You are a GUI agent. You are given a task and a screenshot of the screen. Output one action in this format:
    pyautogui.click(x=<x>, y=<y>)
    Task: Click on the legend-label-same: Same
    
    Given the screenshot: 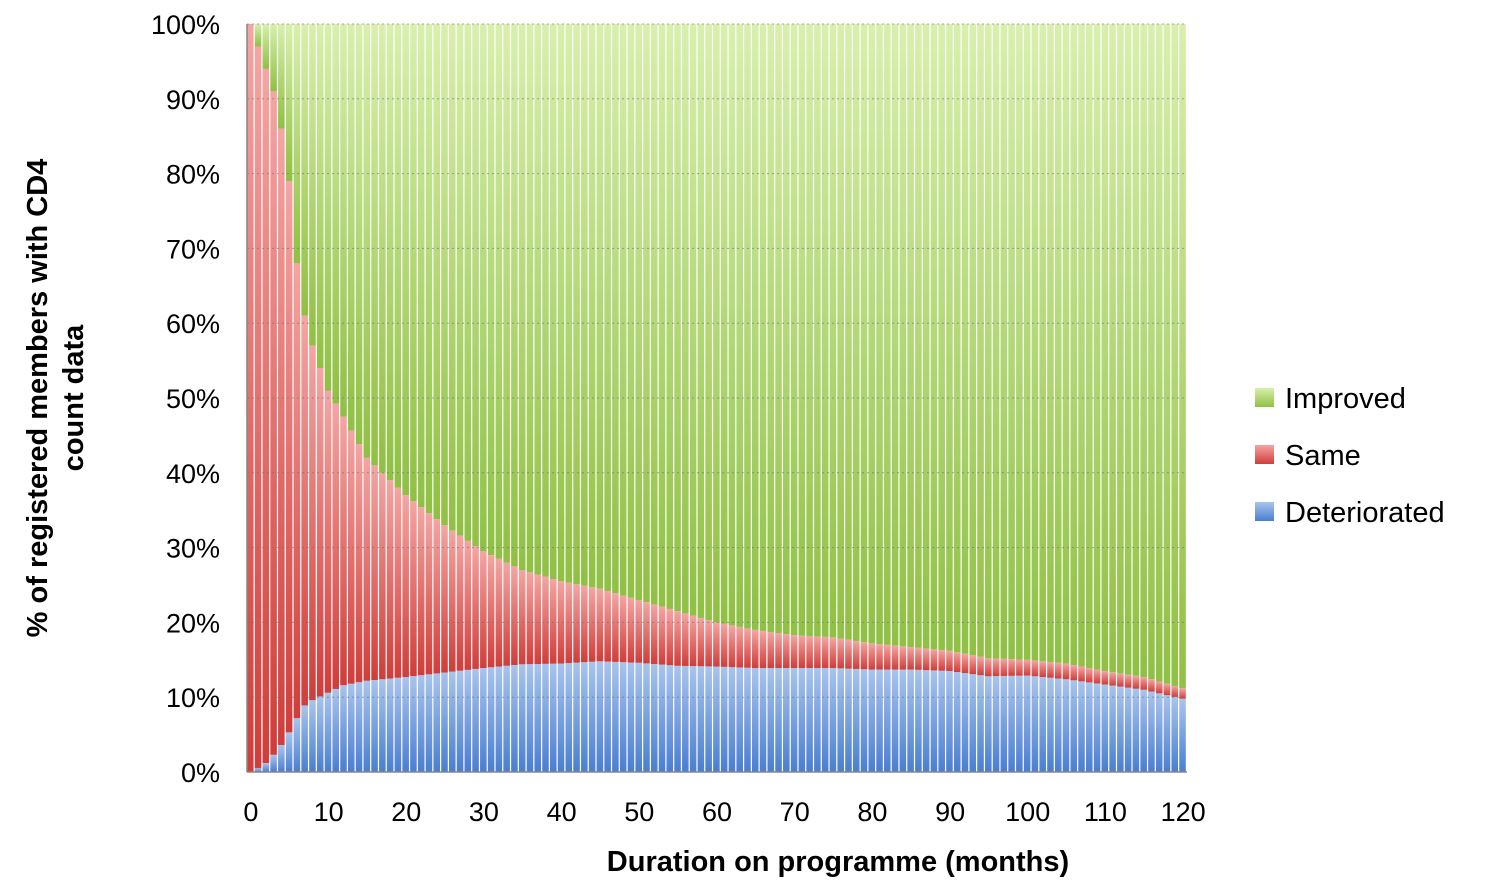 What is the action you would take?
    pyautogui.click(x=1323, y=456)
    